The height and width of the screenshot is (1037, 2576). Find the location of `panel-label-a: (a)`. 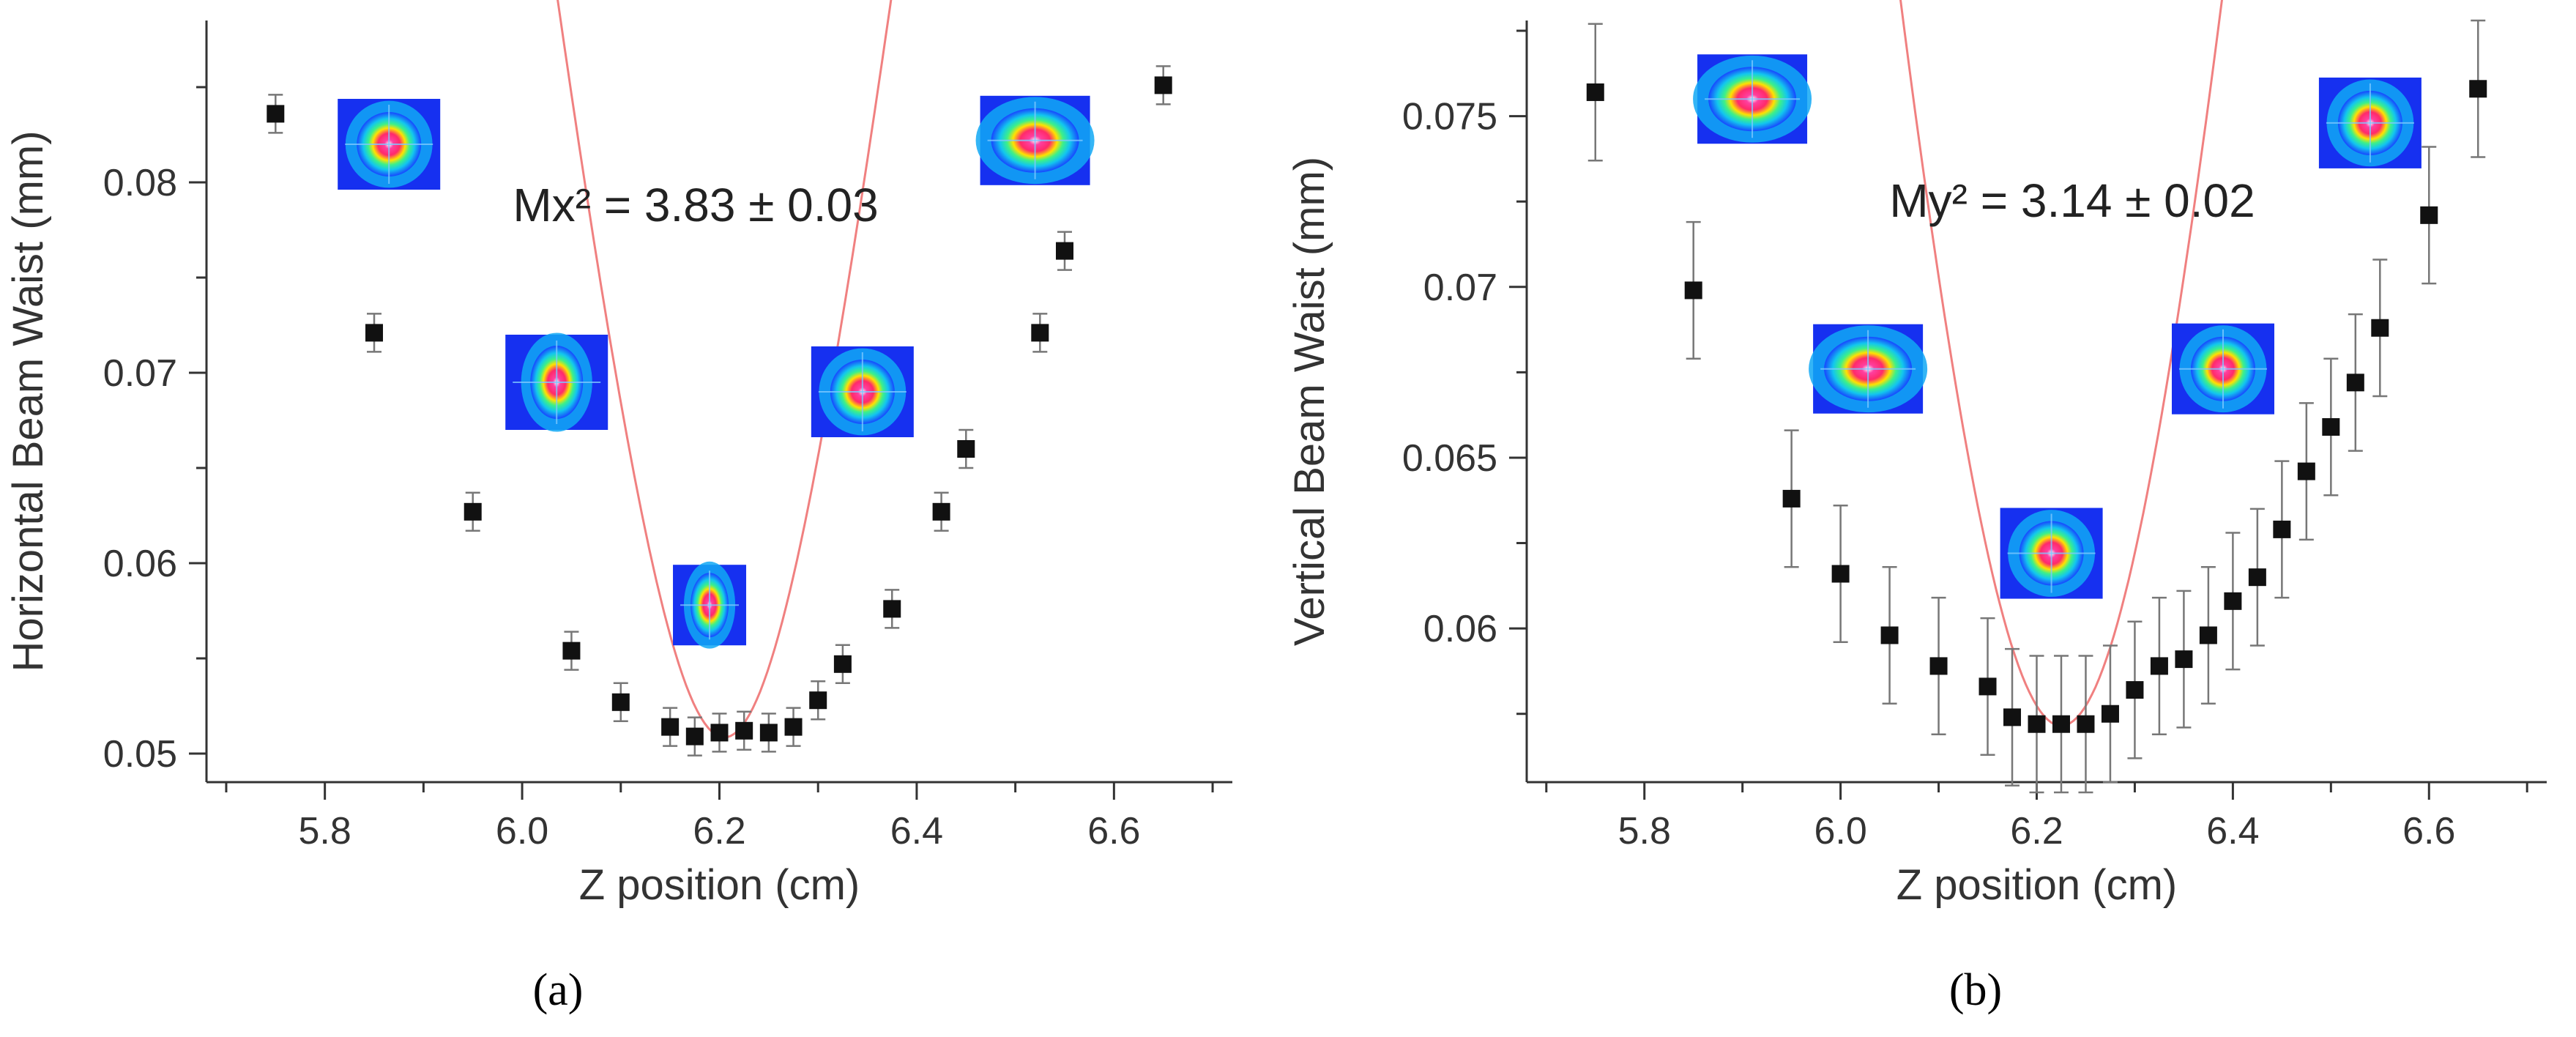

panel-label-a: (a) is located at coordinates (558, 990).